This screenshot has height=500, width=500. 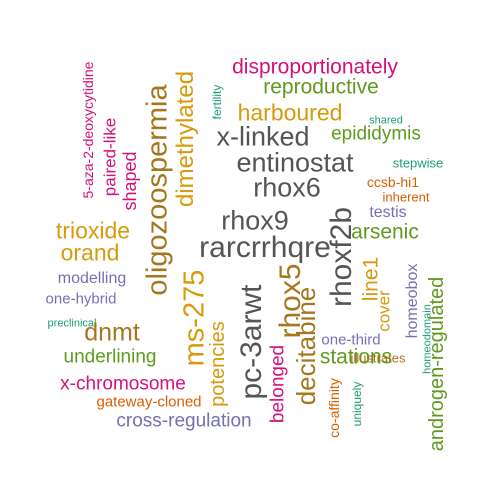 I want to click on cloud-word: potencies, so click(x=218, y=364).